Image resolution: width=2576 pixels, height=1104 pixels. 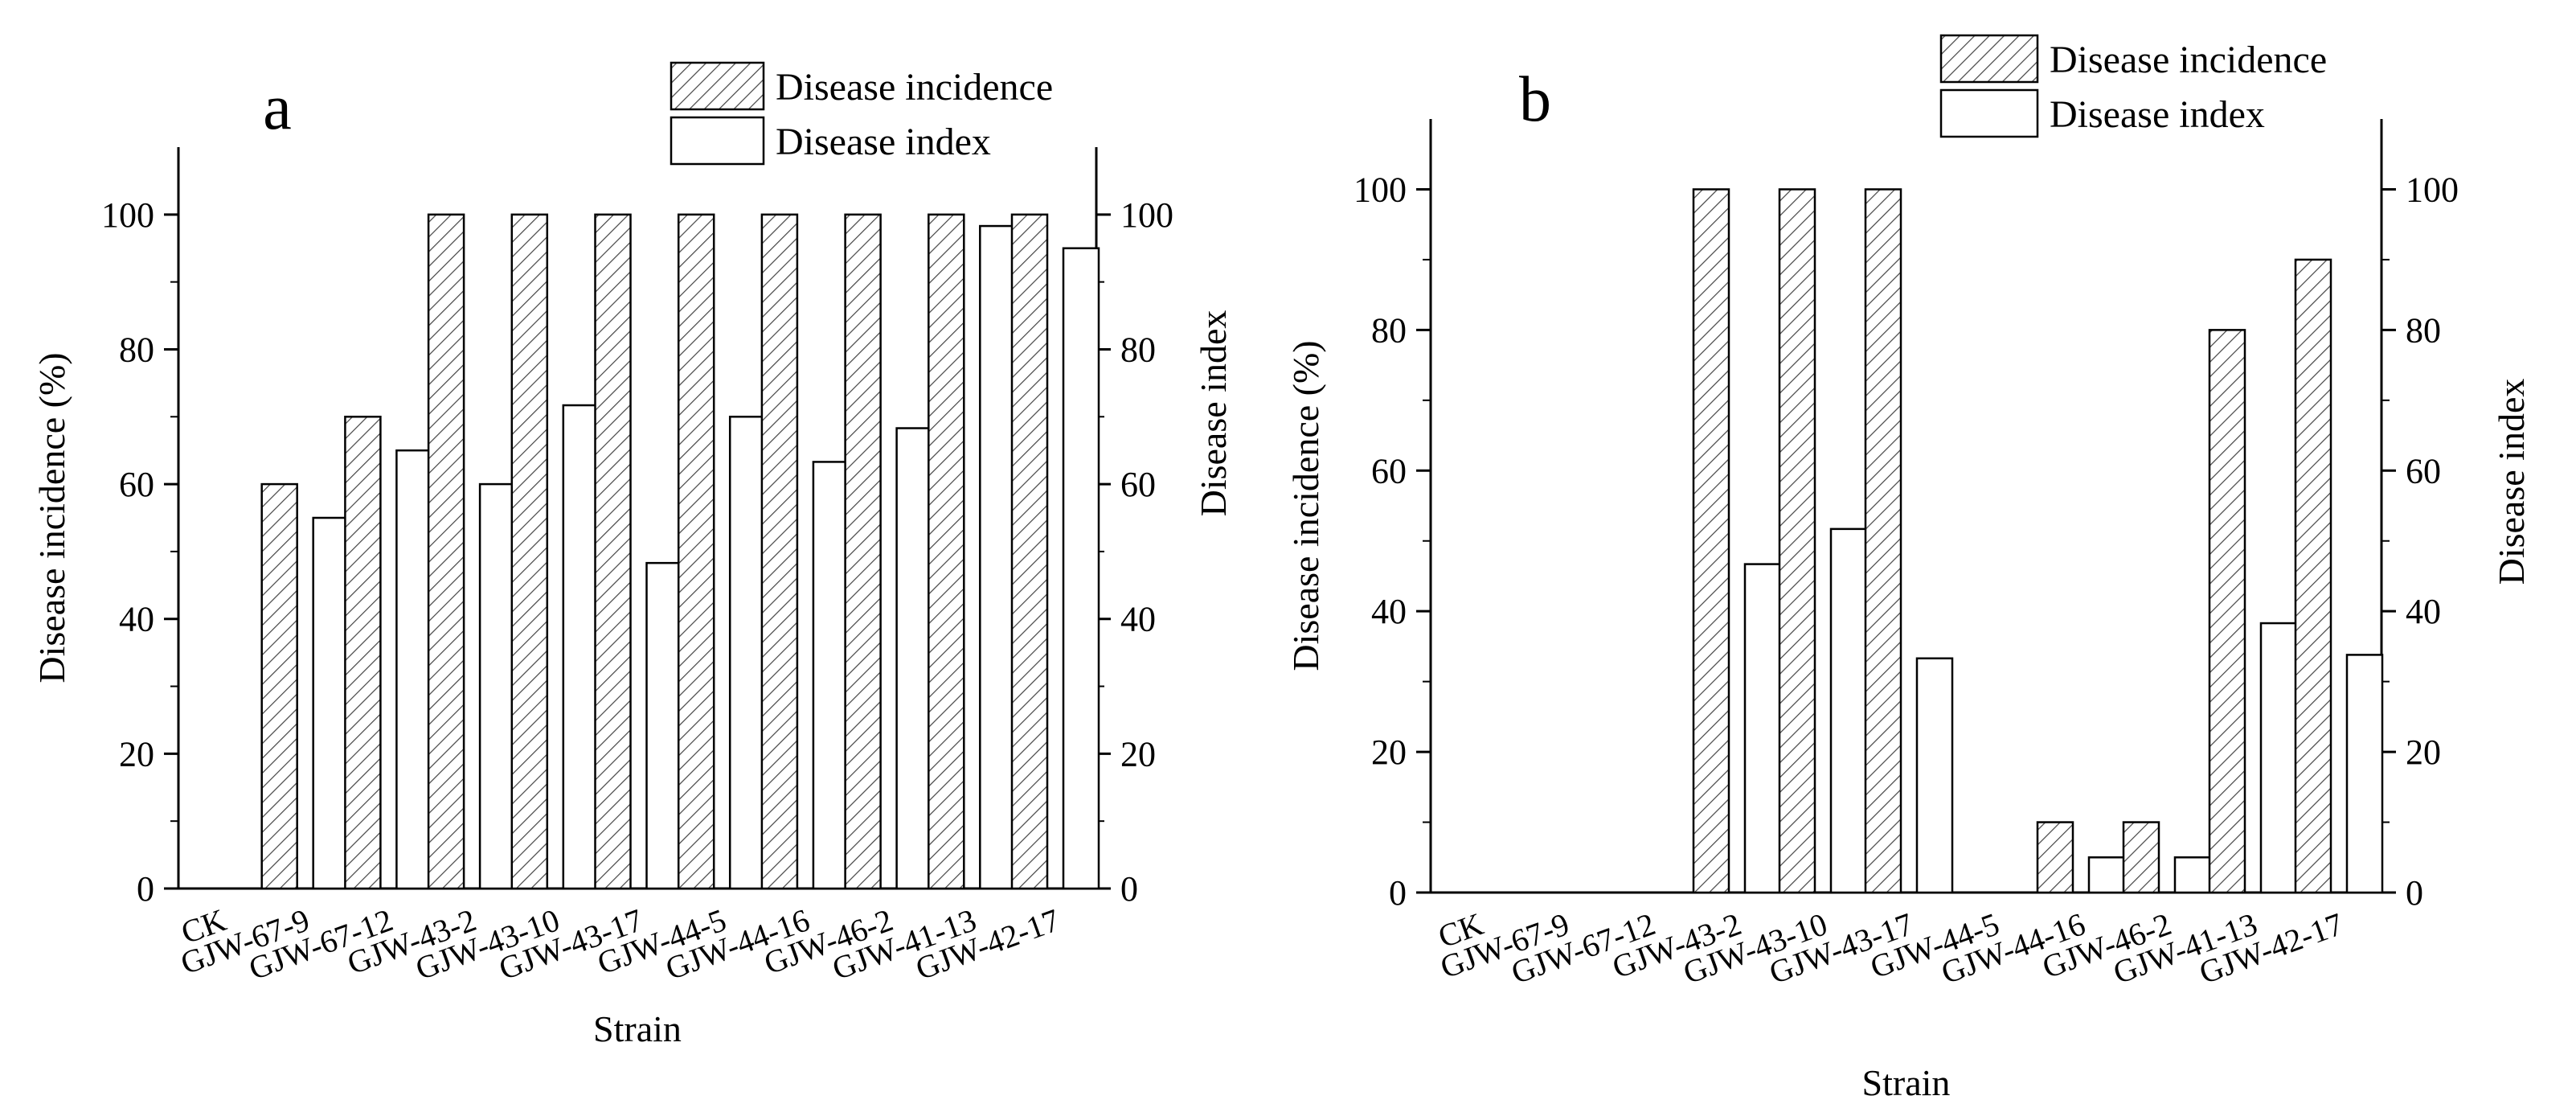 What do you see at coordinates (277, 107) in the screenshot?
I see `panel-label: a` at bounding box center [277, 107].